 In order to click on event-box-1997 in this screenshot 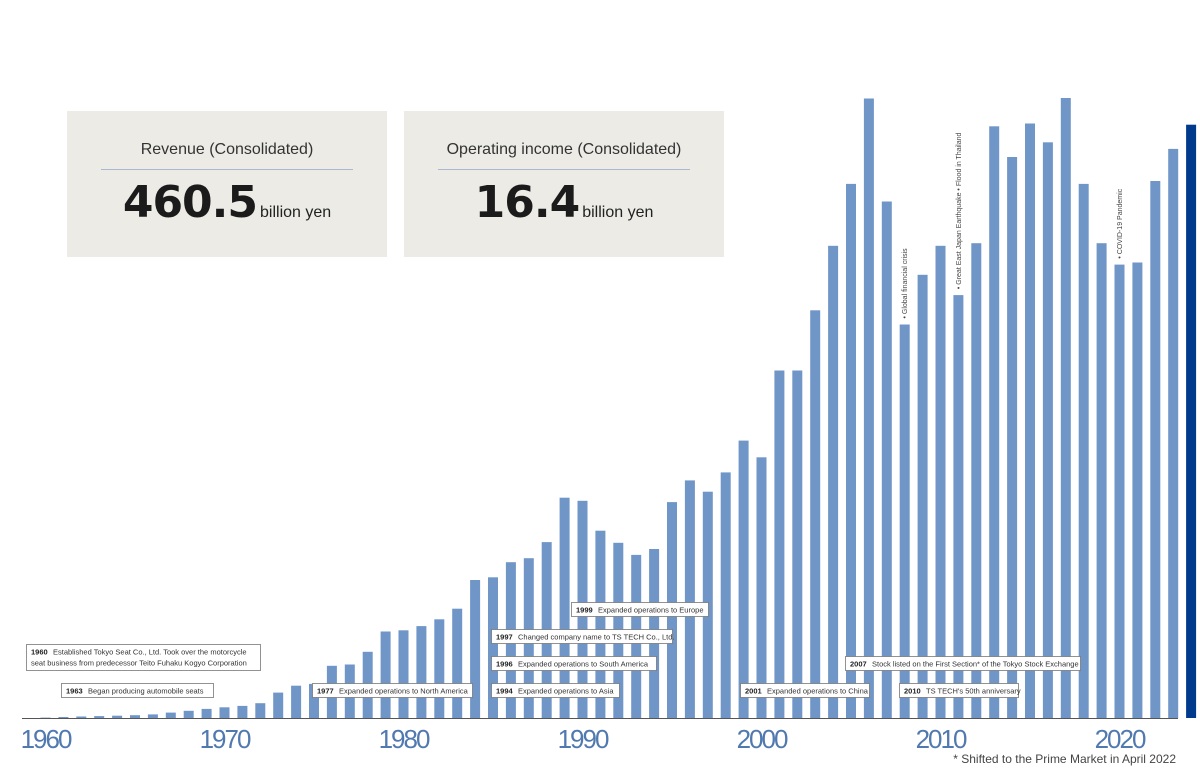, I will do `click(582, 636)`.